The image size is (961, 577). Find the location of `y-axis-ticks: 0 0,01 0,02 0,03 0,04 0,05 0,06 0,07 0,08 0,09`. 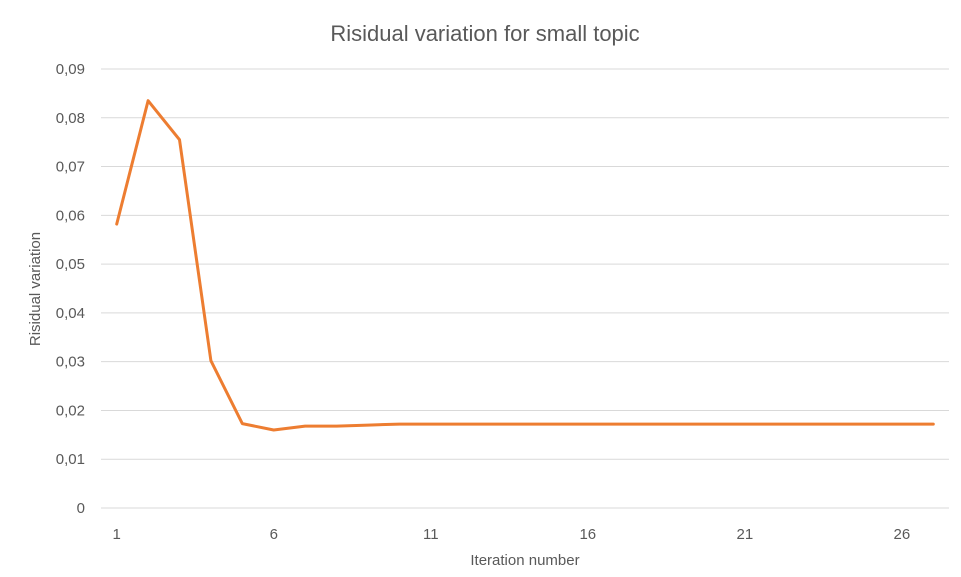

y-axis-ticks: 0 0,01 0,02 0,03 0,04 0,05 0,06 0,07 0,08 0,09 is located at coordinates (70, 289).